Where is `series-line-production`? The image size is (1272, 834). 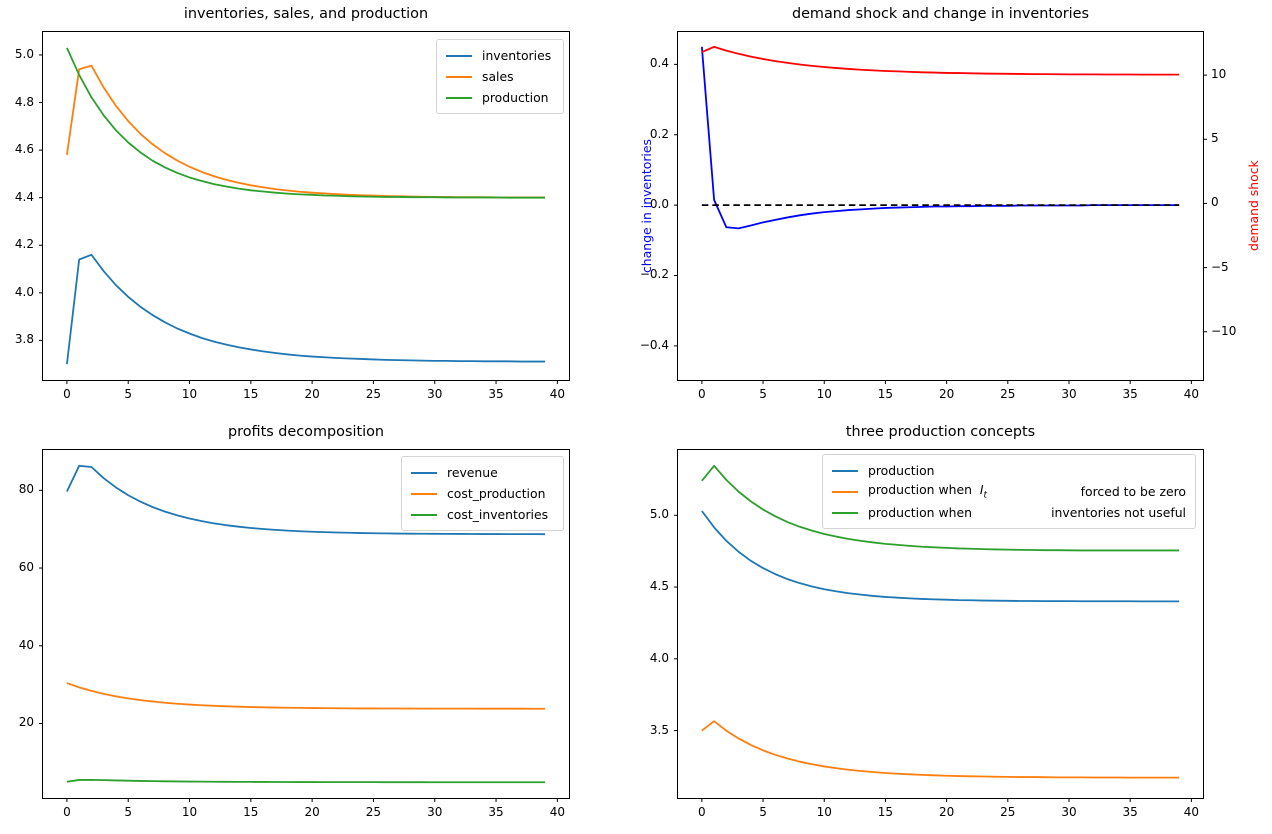
series-line-production is located at coordinates (306, 123).